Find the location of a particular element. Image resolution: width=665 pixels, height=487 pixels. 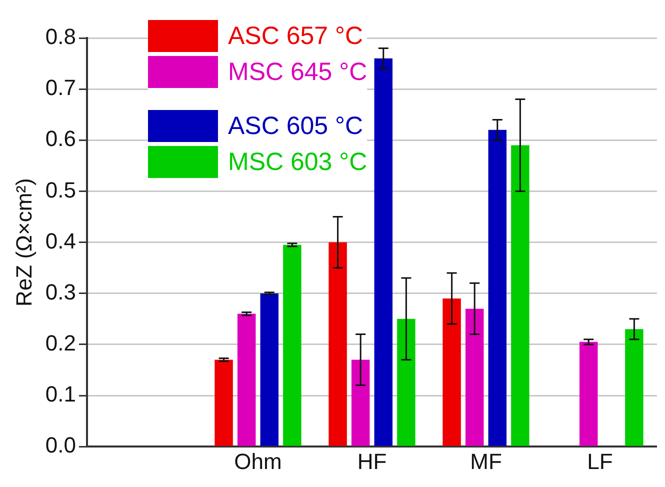

legend-label: MSC 645 °C is located at coordinates (298, 72).